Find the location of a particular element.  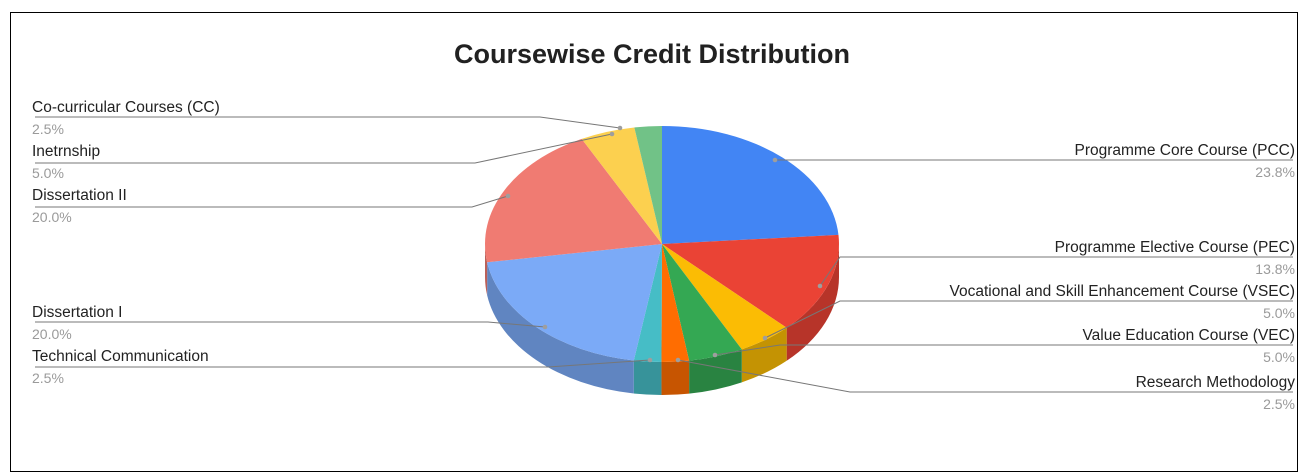

pie-slices is located at coordinates (662, 244).